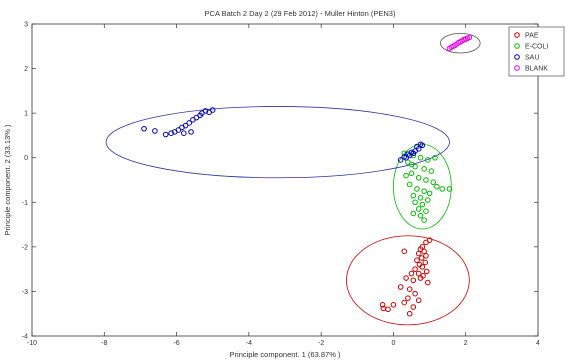  I want to click on legend-marker-blank, so click(517, 68).